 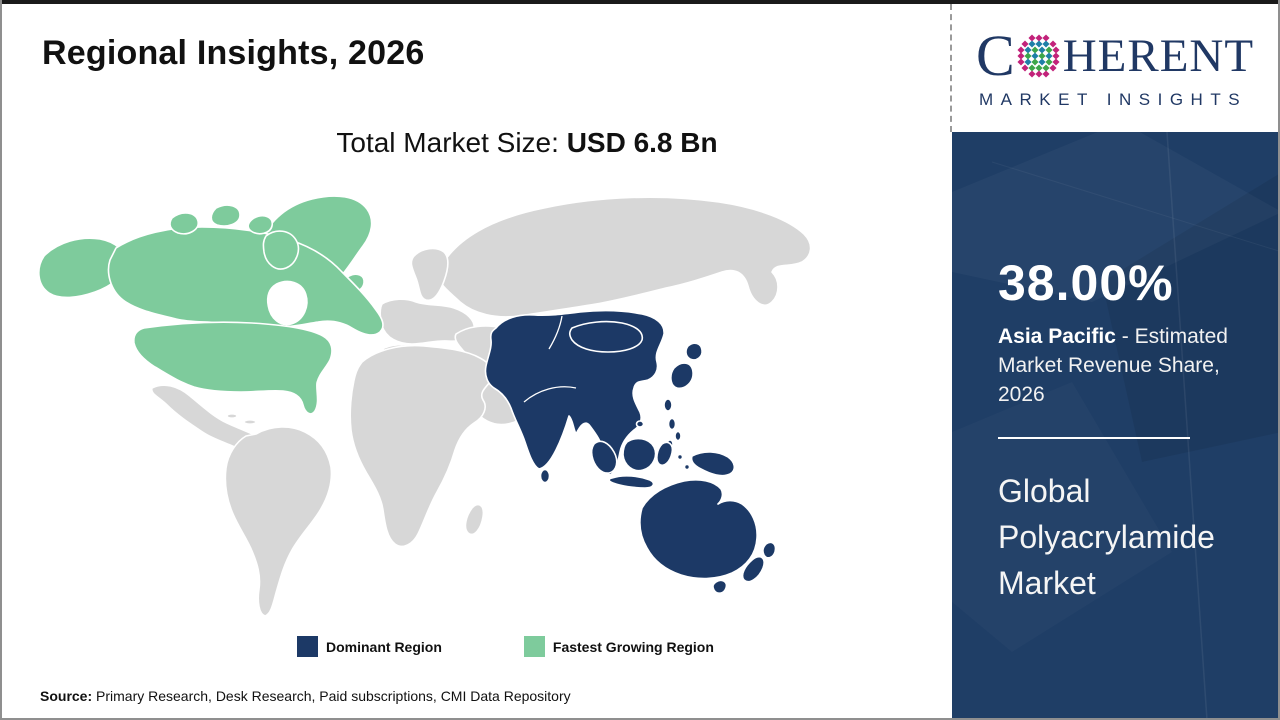 I want to click on share-value: 38.00%, so click(x=1086, y=283).